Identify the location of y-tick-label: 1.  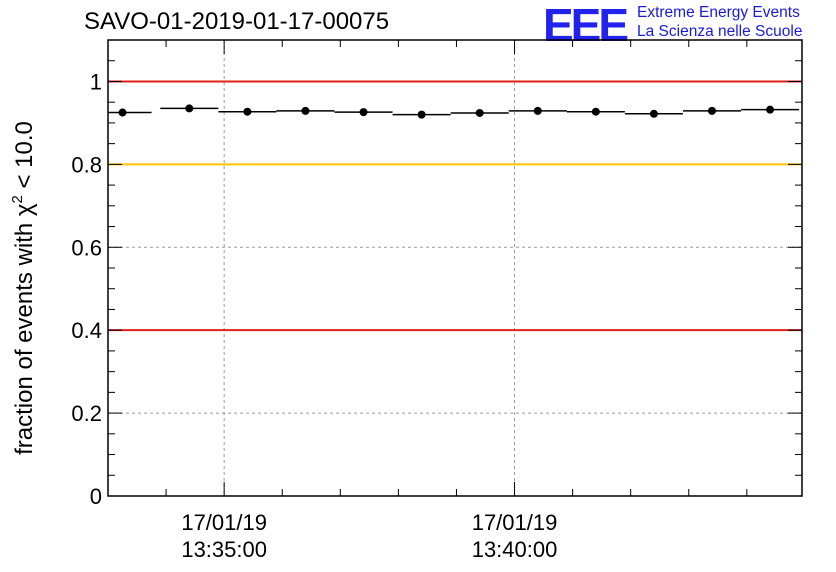
(96, 81).